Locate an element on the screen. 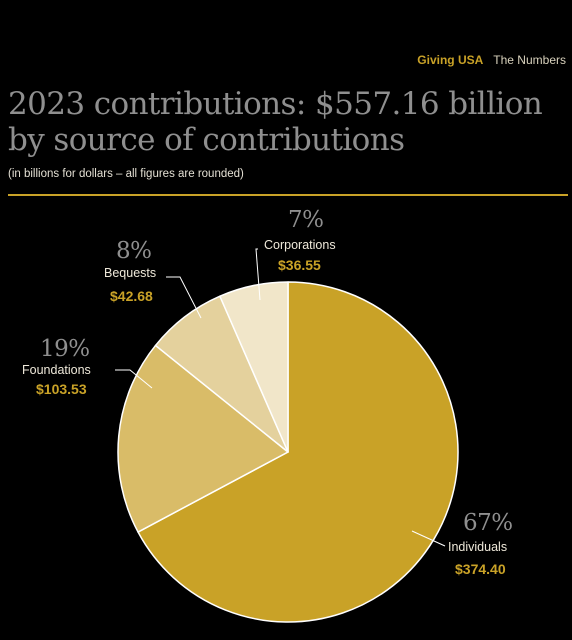 The height and width of the screenshot is (640, 572). leader-line-individuals is located at coordinates (428, 538).